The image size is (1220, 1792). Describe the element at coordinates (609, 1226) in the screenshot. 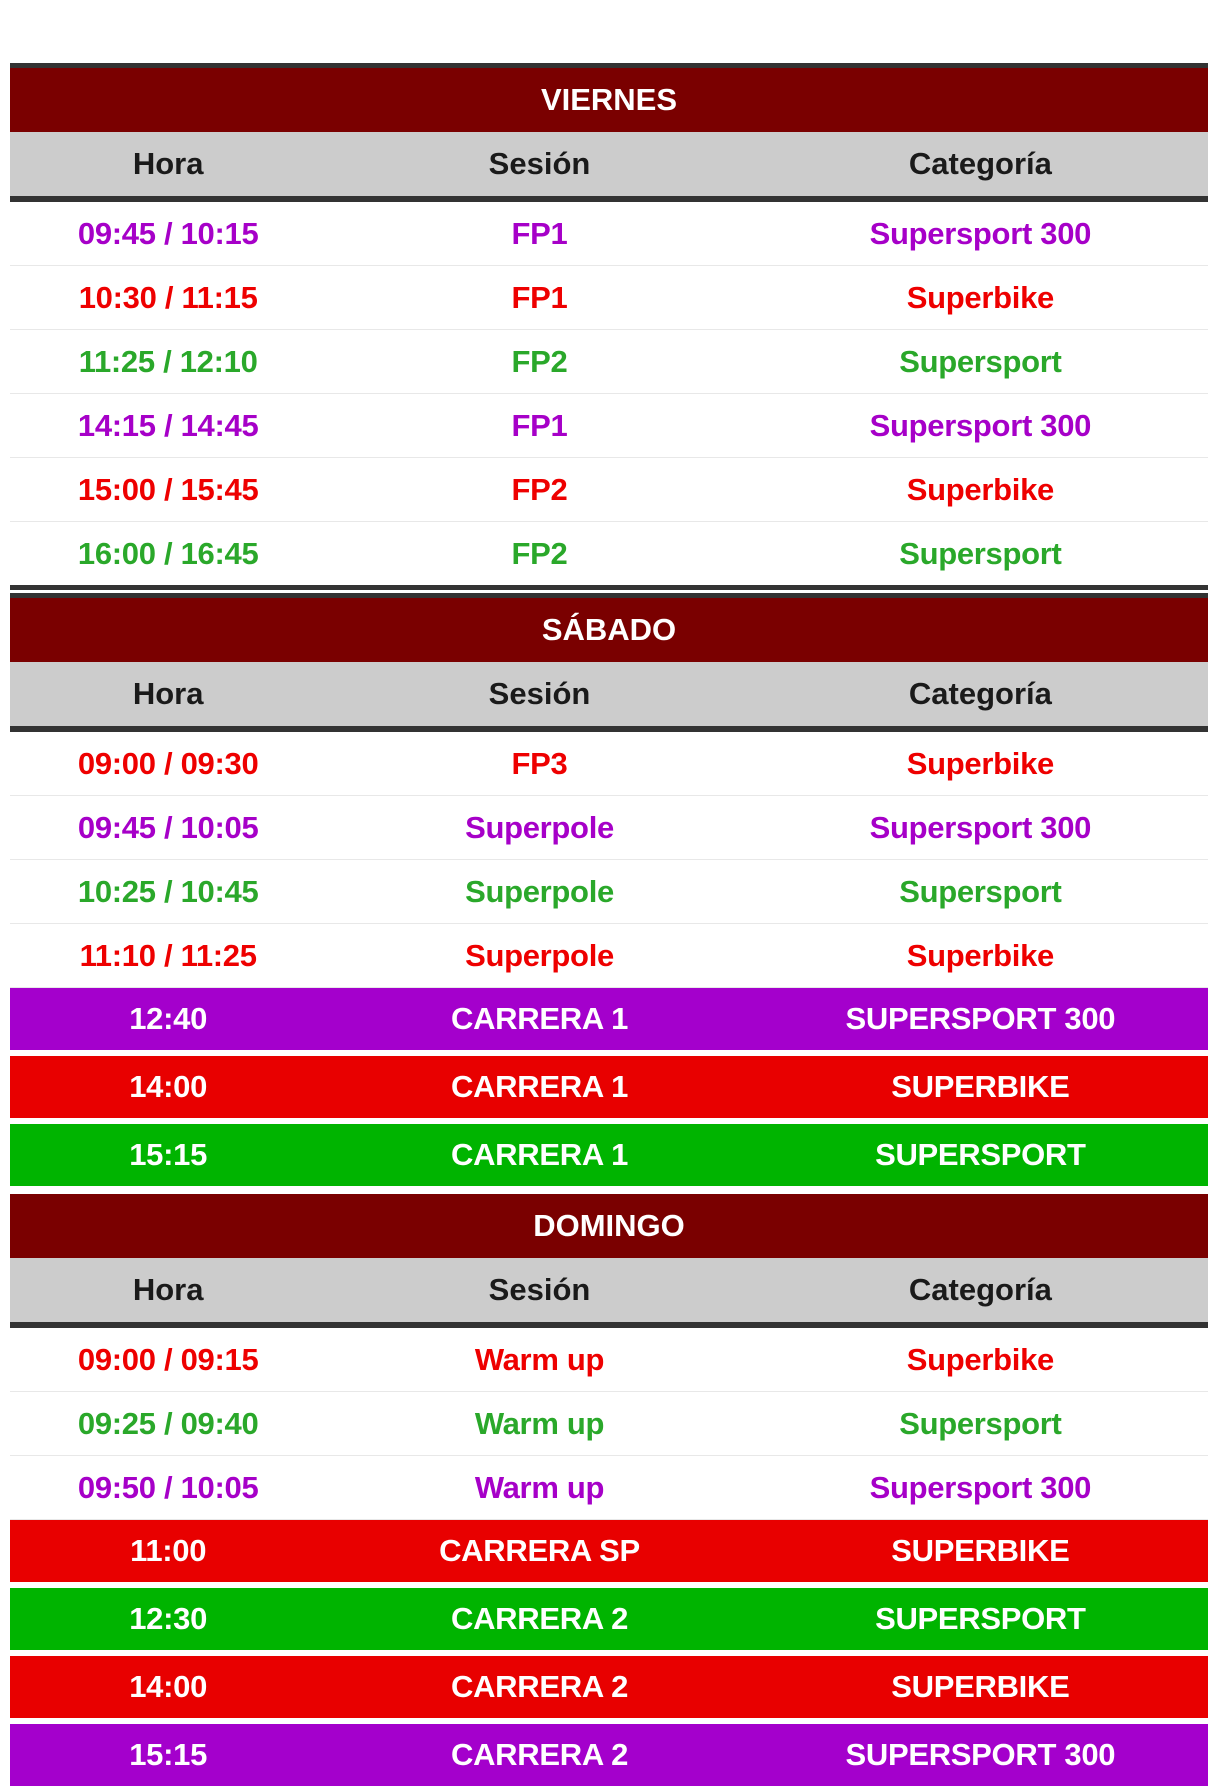

I see `day-title: DOMINGO` at that location.